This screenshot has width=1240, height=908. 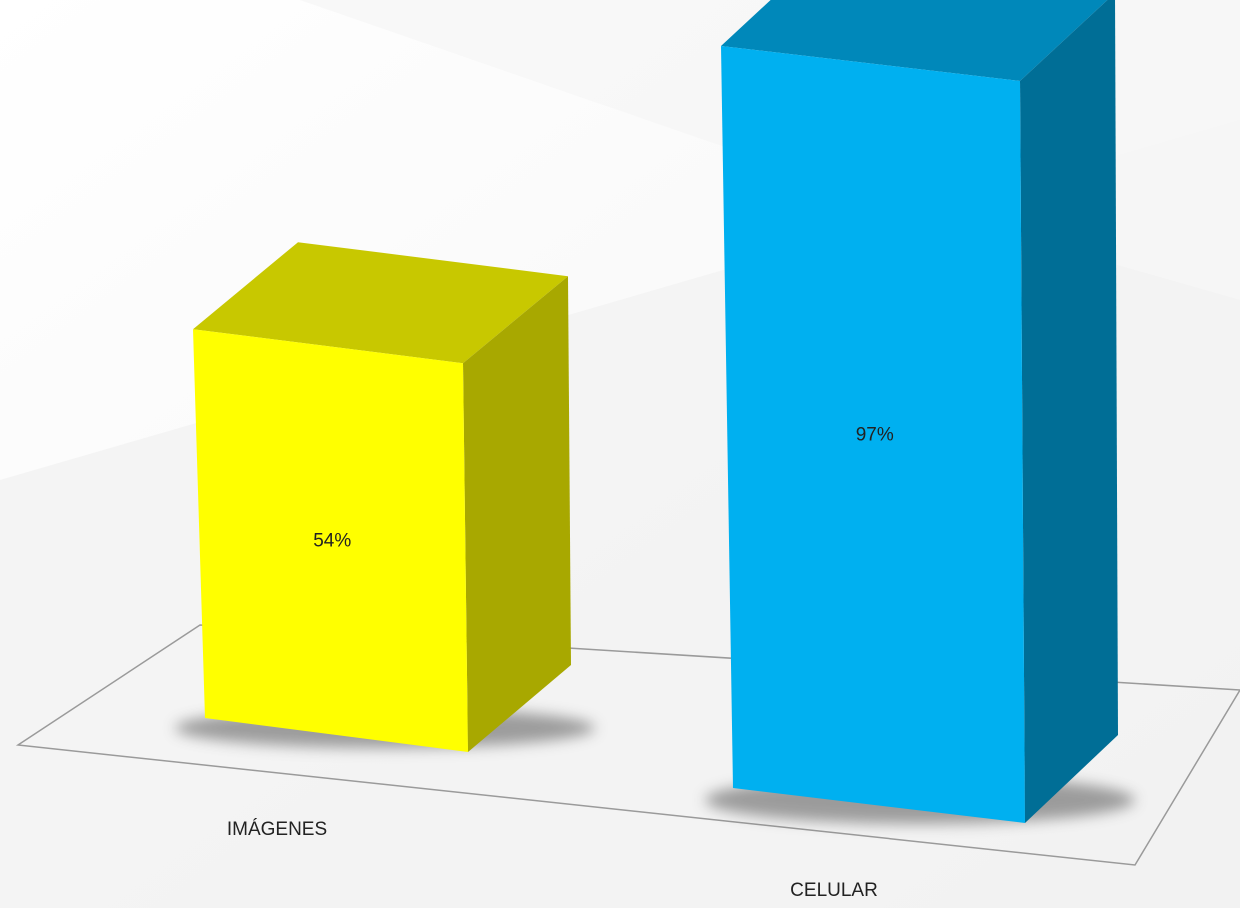 I want to click on category-label-celular: CELULAR, so click(x=834, y=890).